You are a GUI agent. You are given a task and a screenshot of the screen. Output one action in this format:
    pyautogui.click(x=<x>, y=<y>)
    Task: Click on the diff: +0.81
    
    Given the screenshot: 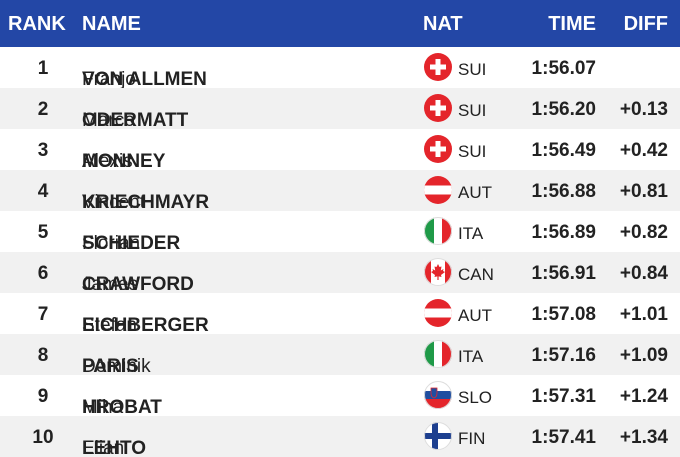 What is the action you would take?
    pyautogui.click(x=643, y=191)
    